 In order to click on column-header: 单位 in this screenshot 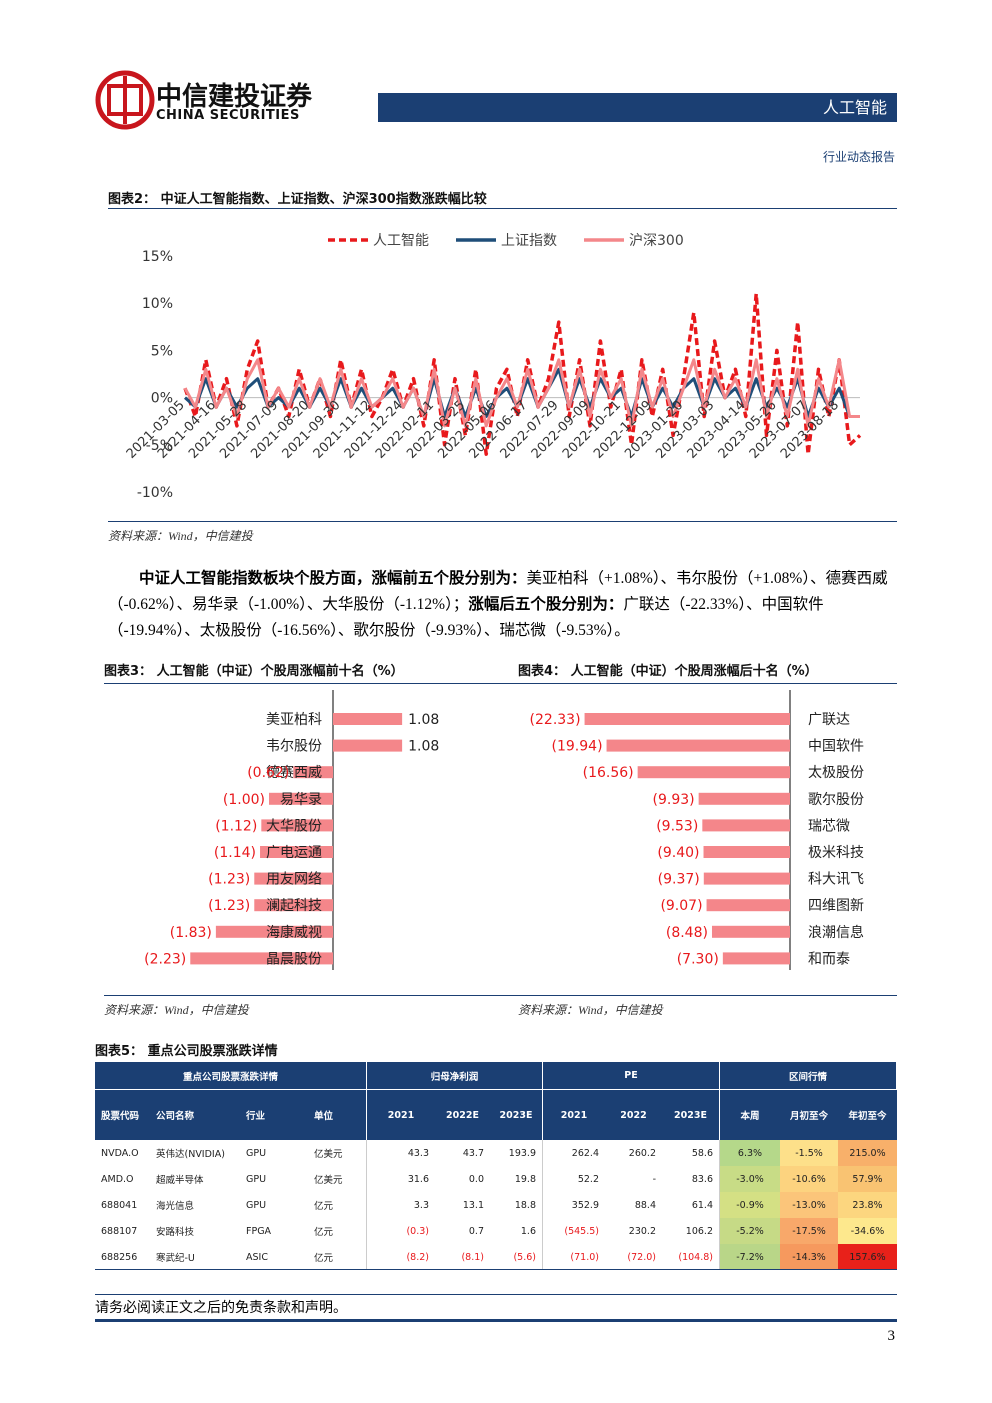, I will do `click(337, 1115)`.